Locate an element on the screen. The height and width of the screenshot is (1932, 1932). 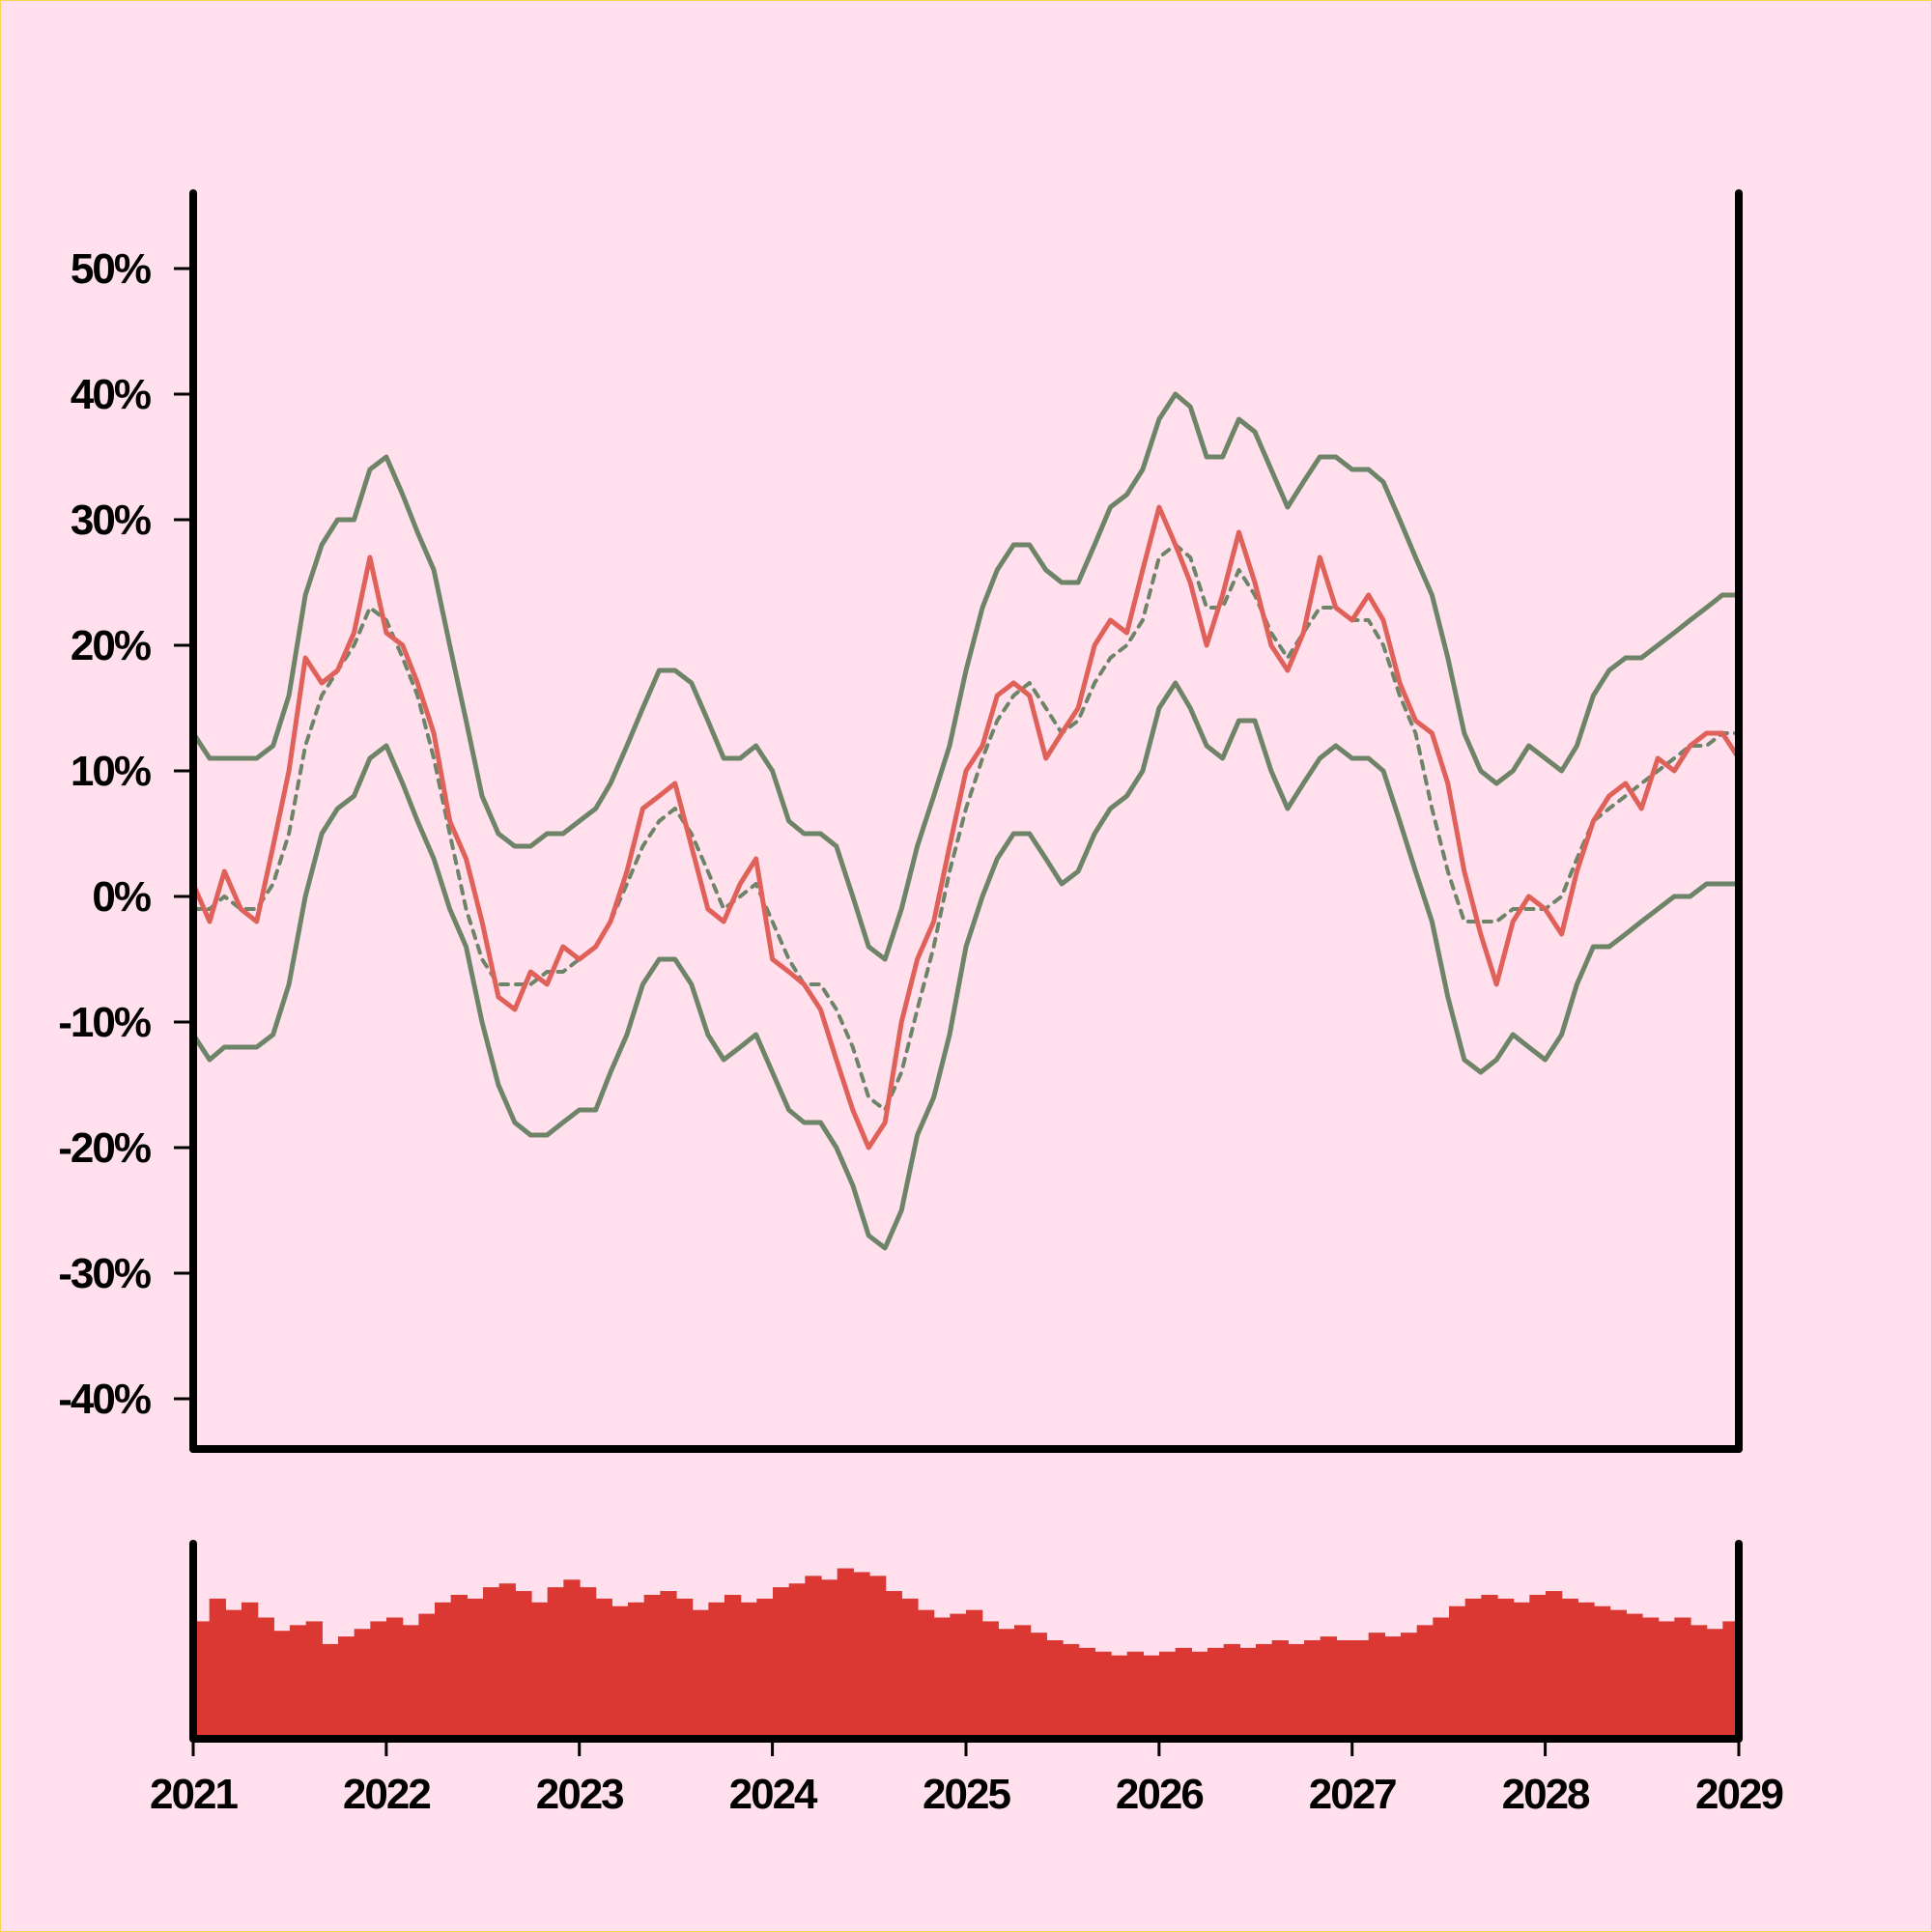
volume-bars is located at coordinates (966, 1651).